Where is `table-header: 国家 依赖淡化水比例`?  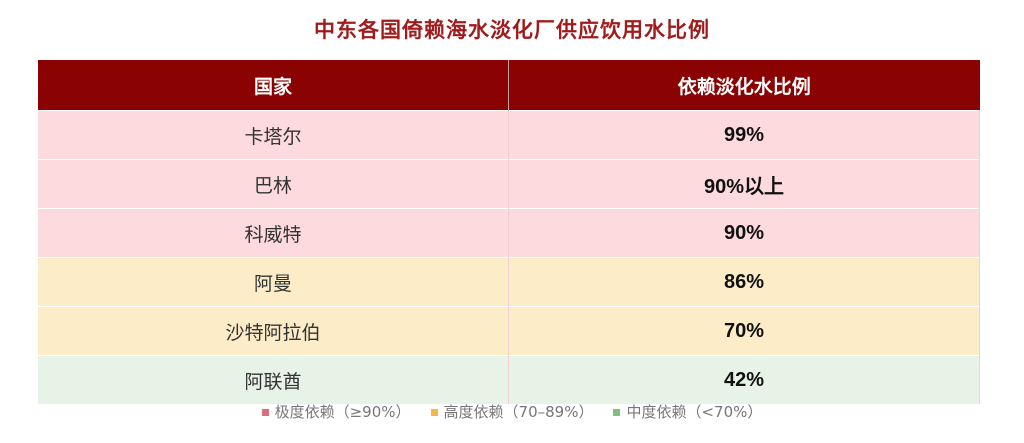 table-header: 国家 依赖淡化水比例 is located at coordinates (509, 85).